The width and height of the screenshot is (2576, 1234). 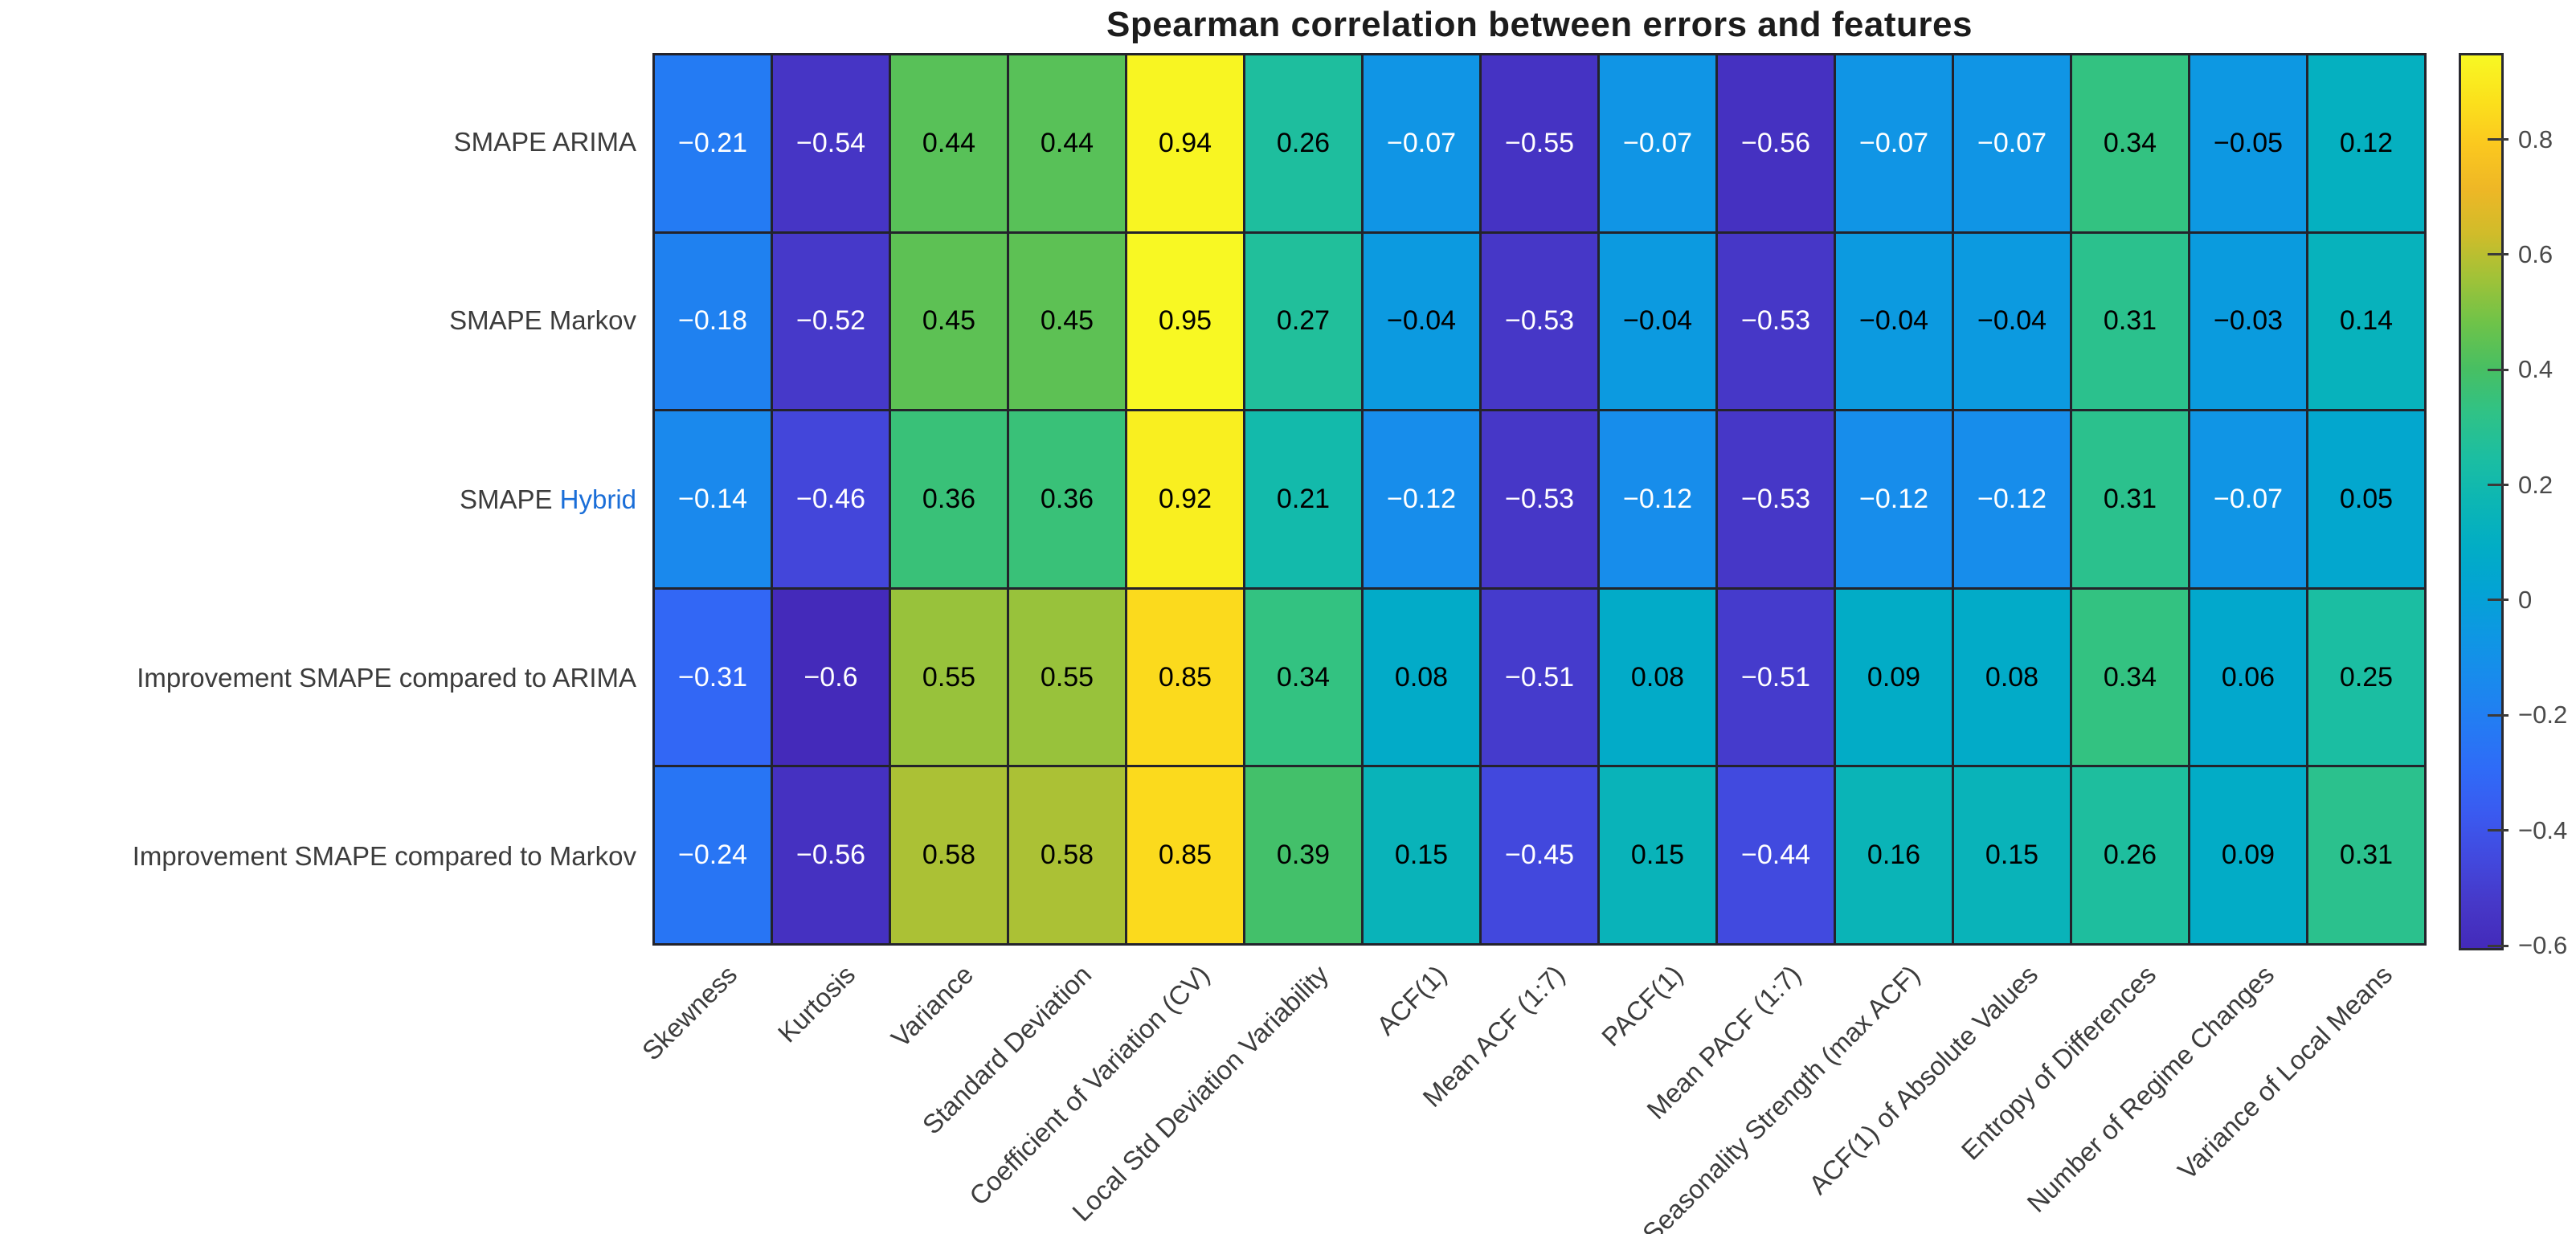 I want to click on heatmap-cell-r4-c7: −0.45, so click(x=1540, y=855).